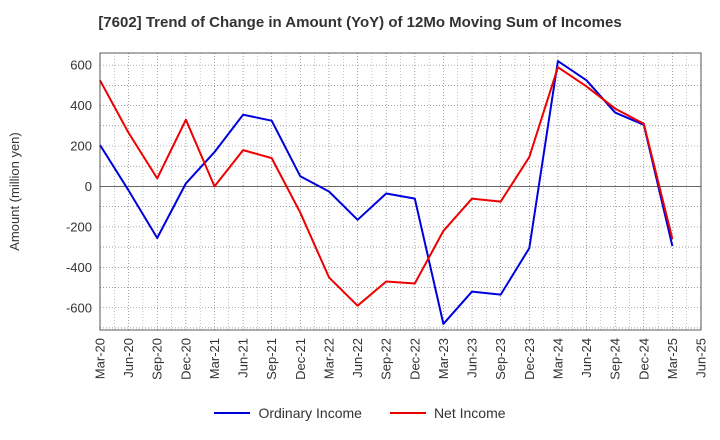 This screenshot has width=720, height=440. Describe the element at coordinates (500, 359) in the screenshot. I see `x-tick-label: Sep-23` at that location.